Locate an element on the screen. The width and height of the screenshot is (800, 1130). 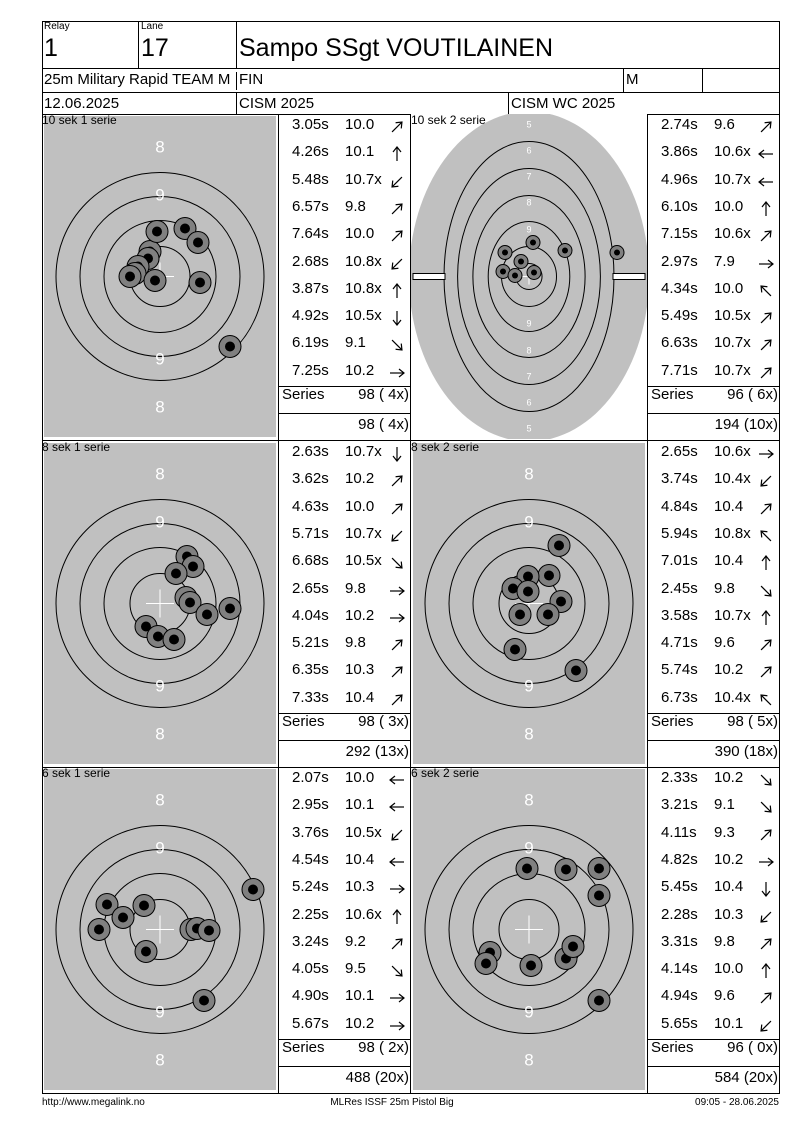
shot-score: 9.1 is located at coordinates (724, 805).